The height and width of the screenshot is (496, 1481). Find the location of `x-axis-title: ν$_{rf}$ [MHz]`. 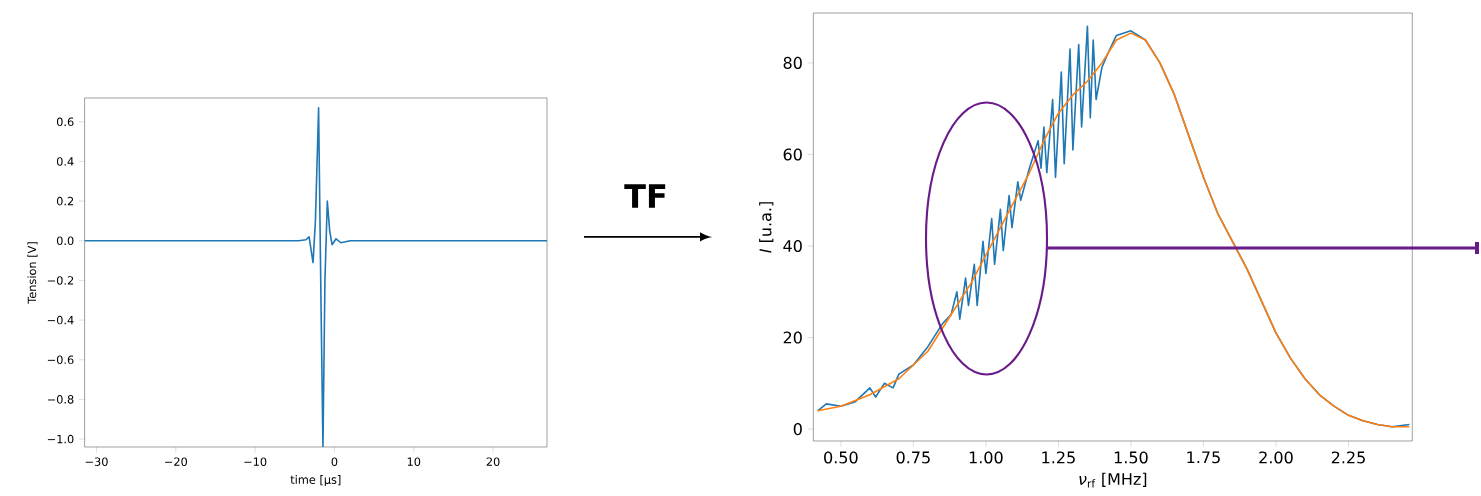

x-axis-title: ν$_{rf}$ [MHz] is located at coordinates (1113, 480).